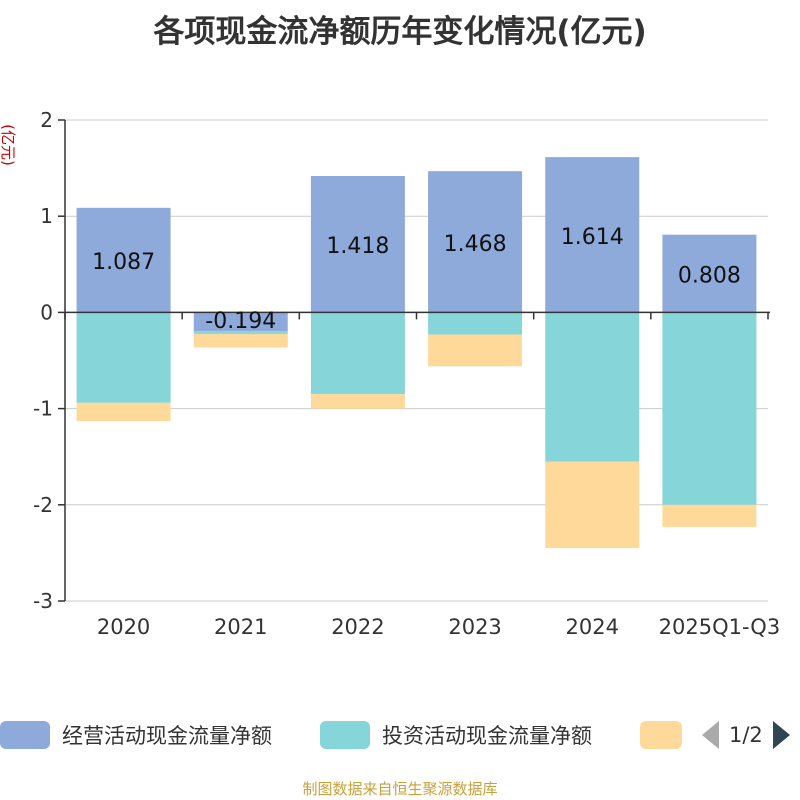 The width and height of the screenshot is (800, 800). I want to click on legend: 经营活动现金流量净额 投资活动现金流量净额, so click(400, 735).